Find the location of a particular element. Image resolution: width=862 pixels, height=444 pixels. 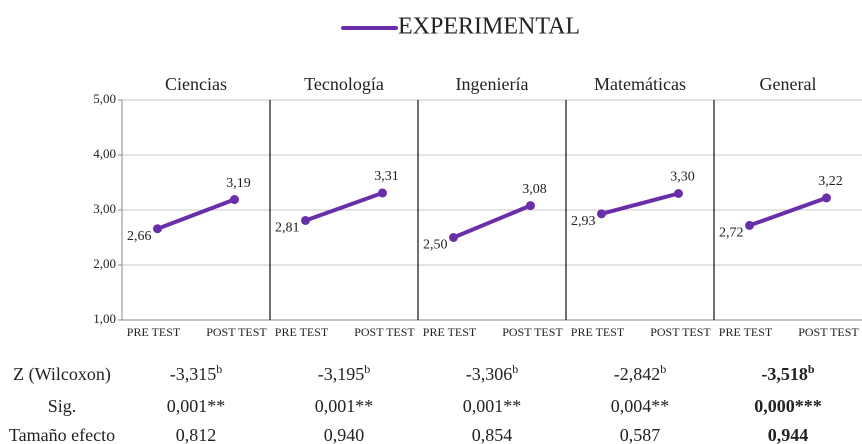

panel-title: Matemáticas is located at coordinates (640, 84).